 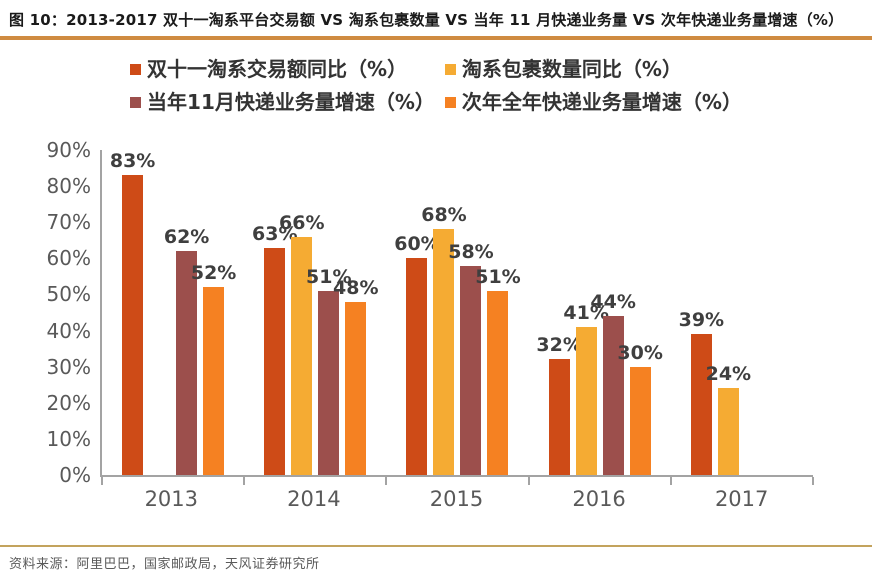 What do you see at coordinates (213, 273) in the screenshot?
I see `bar-value-label: 52%` at bounding box center [213, 273].